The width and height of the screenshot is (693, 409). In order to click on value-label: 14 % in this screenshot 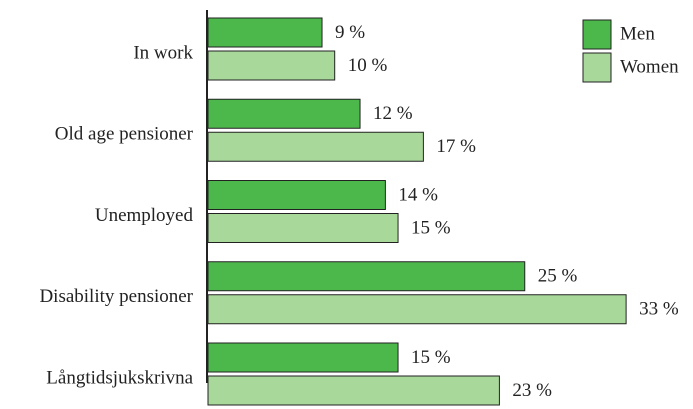, I will do `click(418, 194)`.